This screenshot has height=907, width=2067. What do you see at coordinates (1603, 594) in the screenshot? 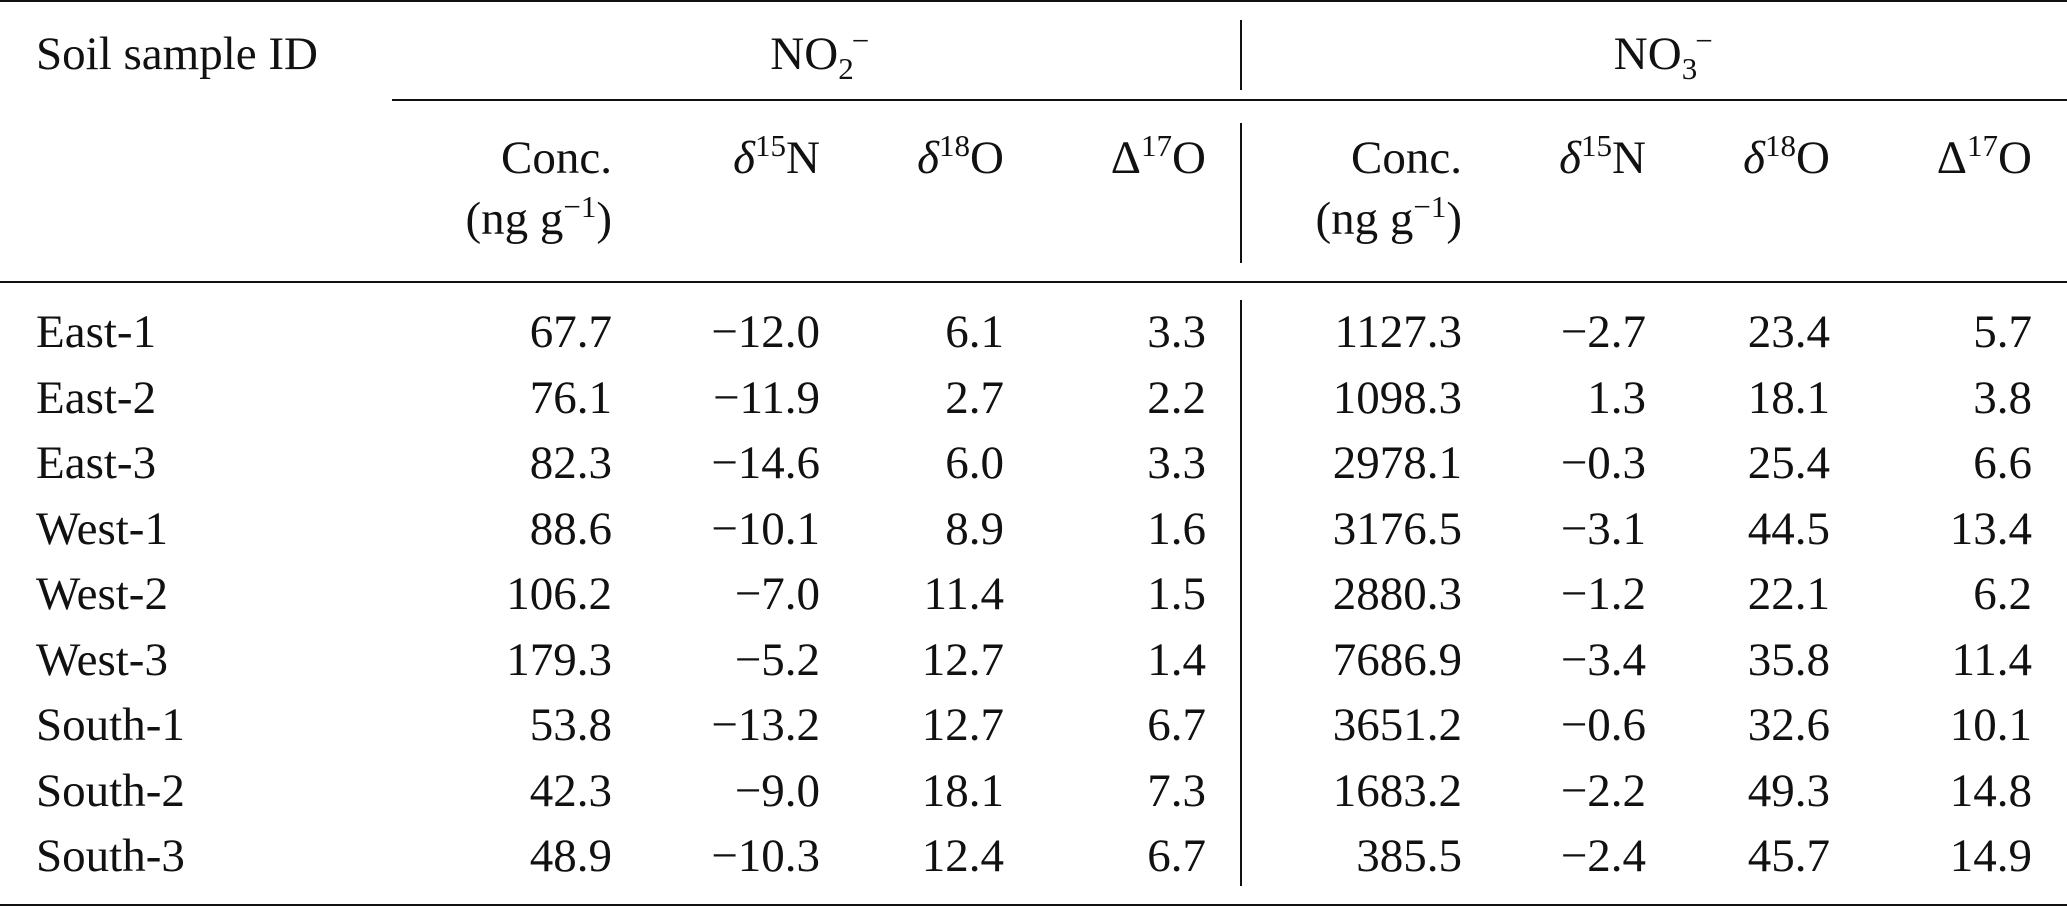
I see `table-cell: −1.2` at bounding box center [1603, 594].